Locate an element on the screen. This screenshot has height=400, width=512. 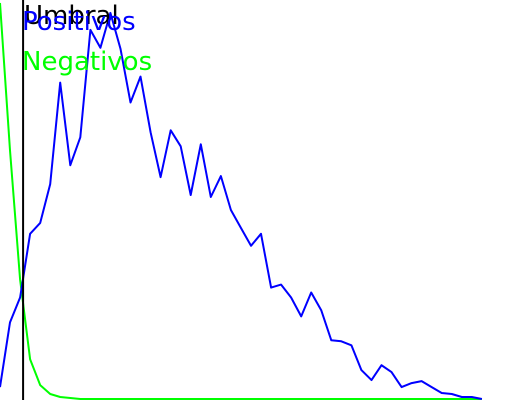
legend-positivos: Positivos is located at coordinates (79, 22).